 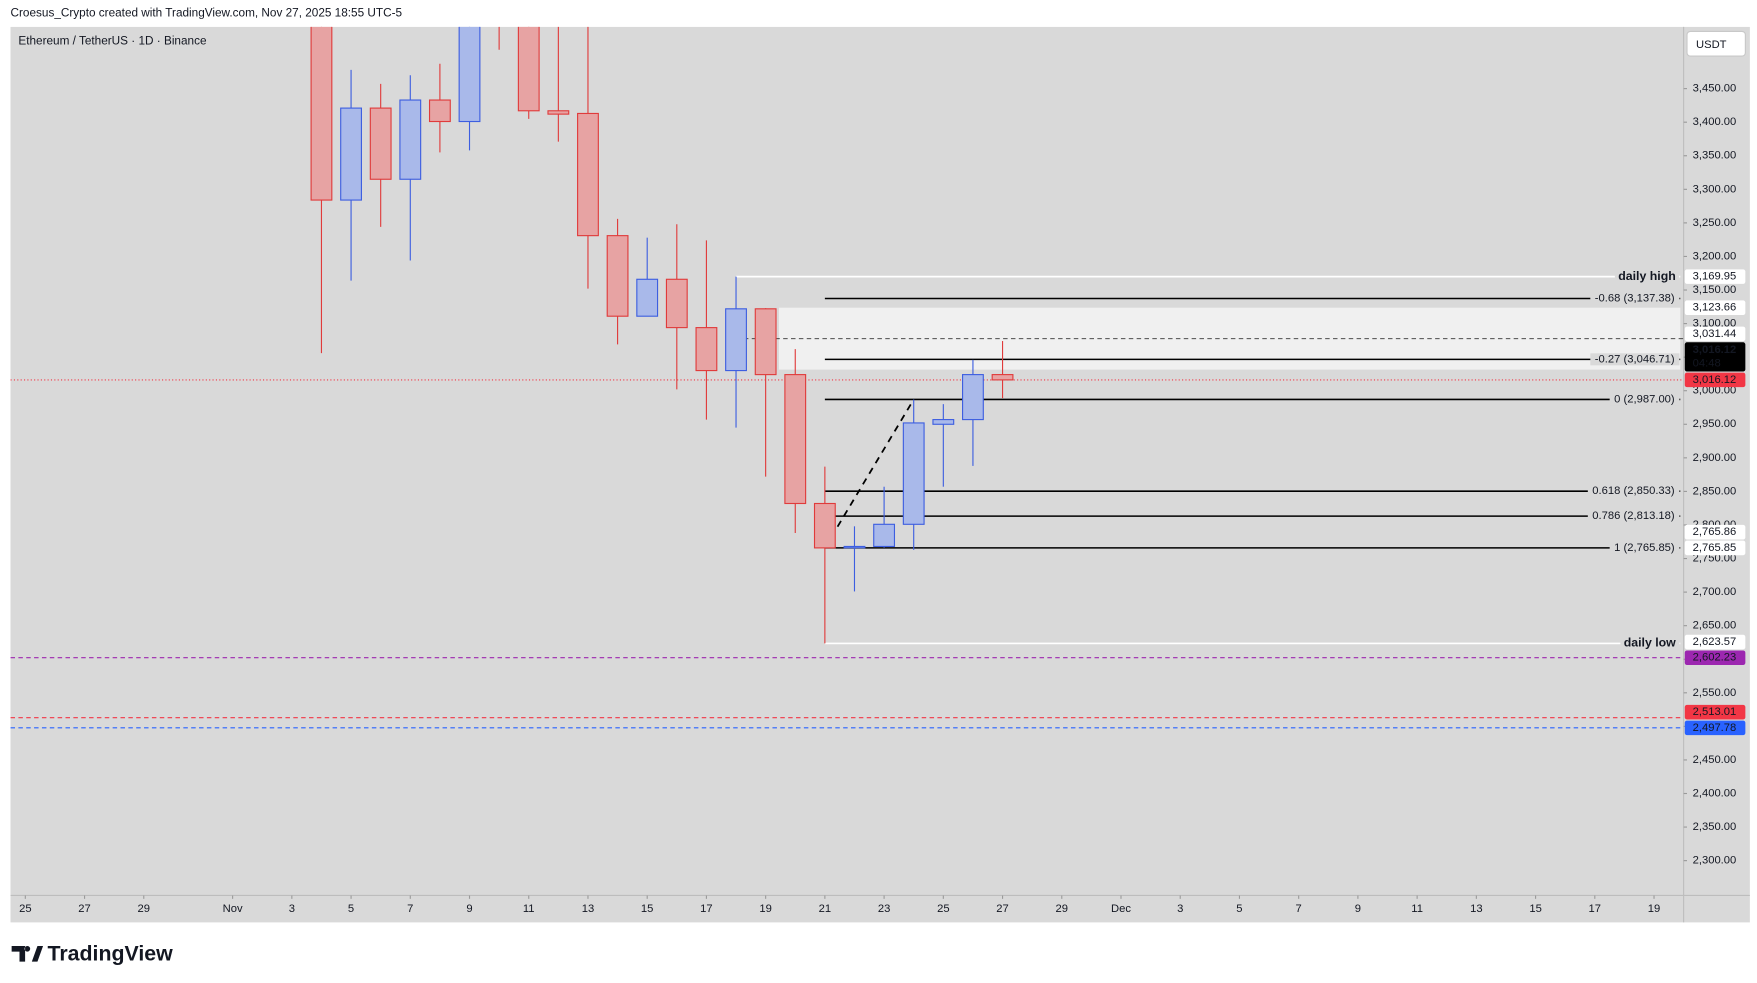 I want to click on trendline, so click(x=869, y=473).